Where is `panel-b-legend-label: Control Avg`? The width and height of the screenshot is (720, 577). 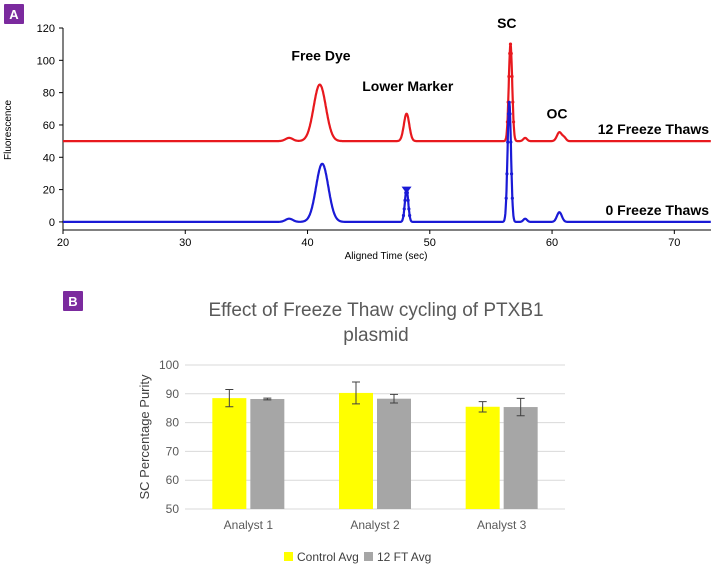
panel-b-legend-label: Control Avg is located at coordinates (328, 557).